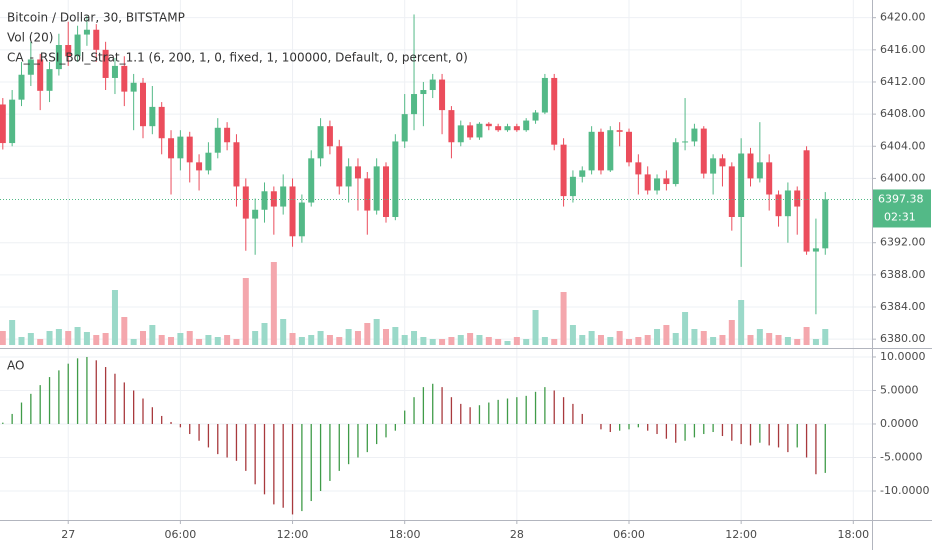 The width and height of the screenshot is (932, 550). I want to click on y-tick-label: 6380.00, so click(903, 338).